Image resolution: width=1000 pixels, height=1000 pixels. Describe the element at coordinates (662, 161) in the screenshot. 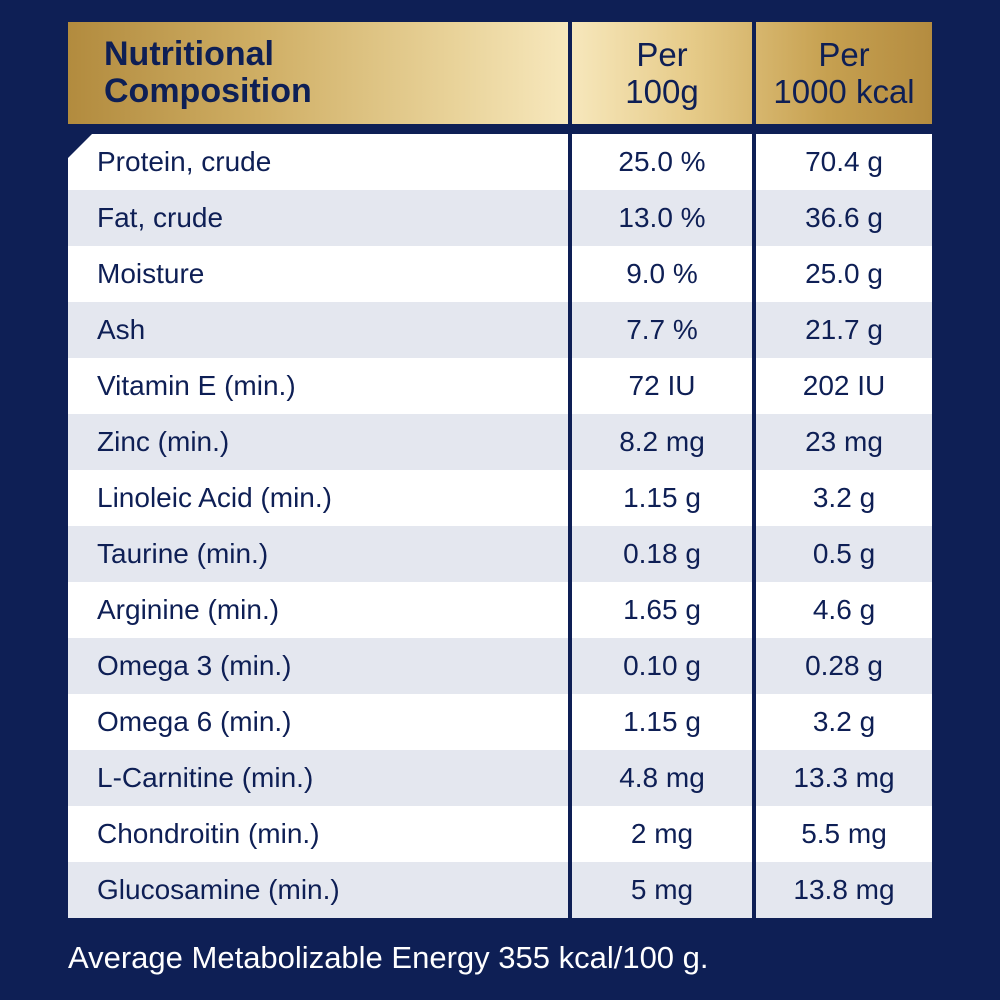

I see `value-per-100g: 25.0 %` at that location.